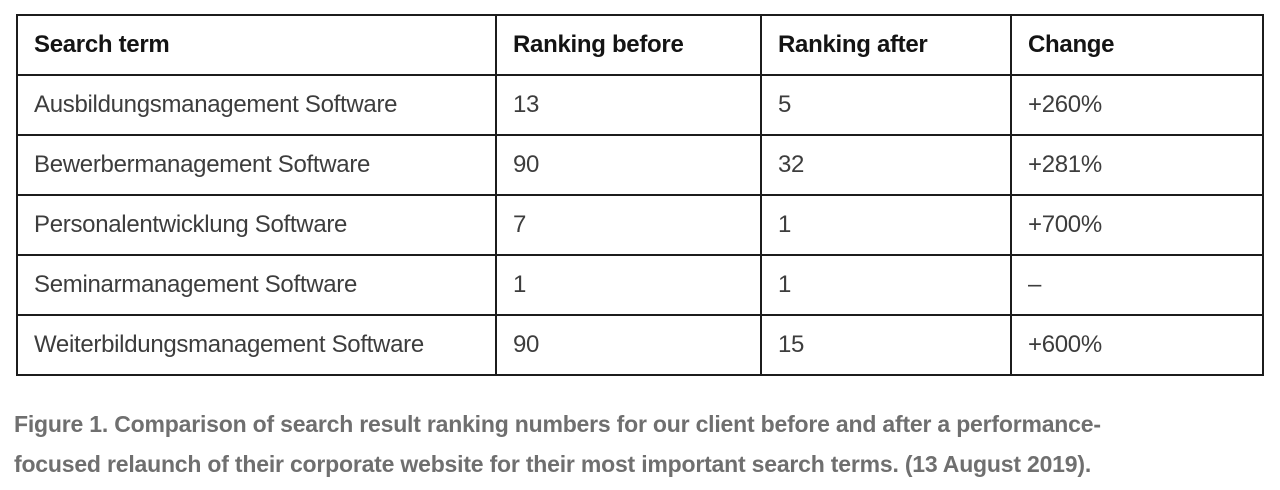 The height and width of the screenshot is (490, 1280). I want to click on col-header-change: Change, so click(1137, 45).